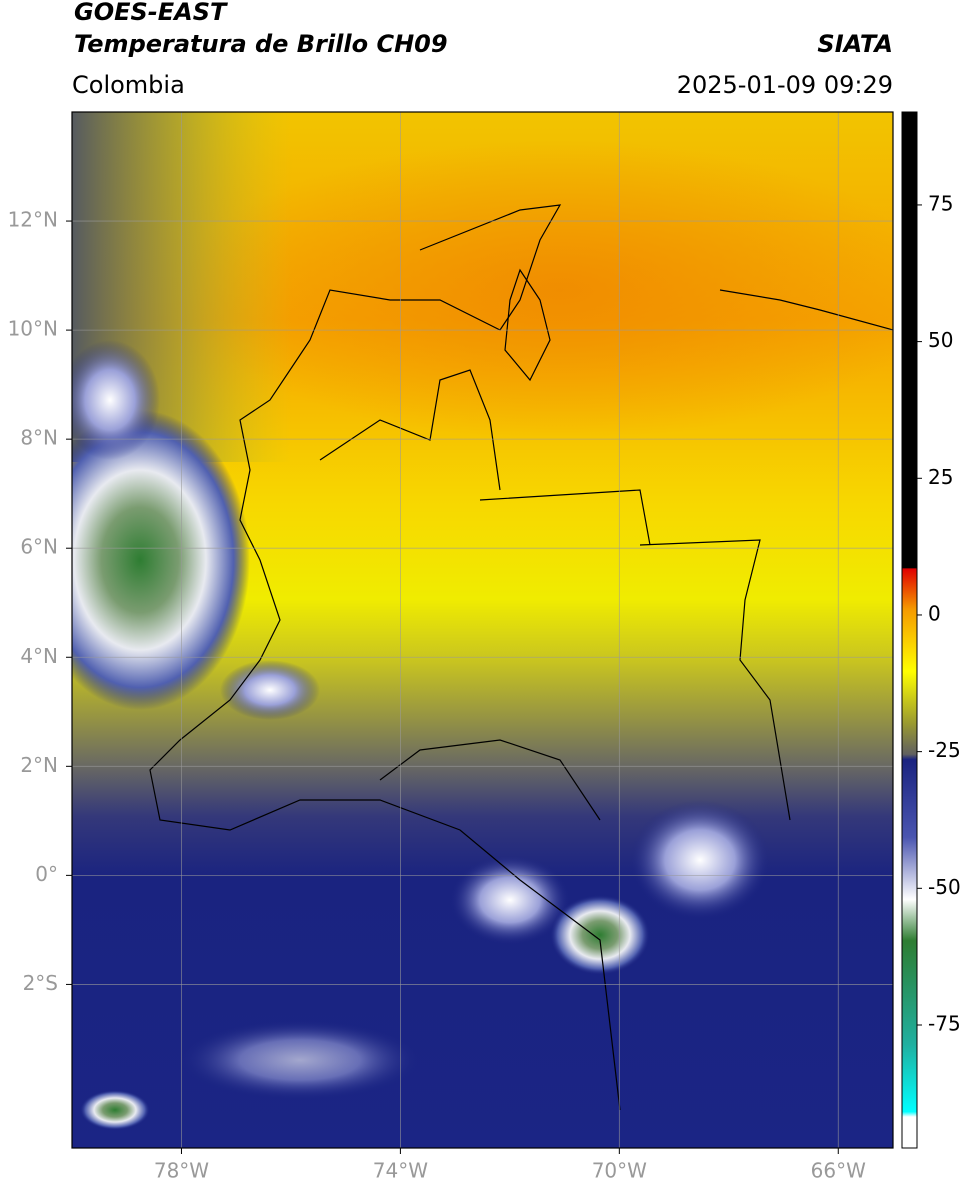 The height and width of the screenshot is (1190, 966). What do you see at coordinates (181, 1171) in the screenshot?
I see `x-tick-label: 78°W` at bounding box center [181, 1171].